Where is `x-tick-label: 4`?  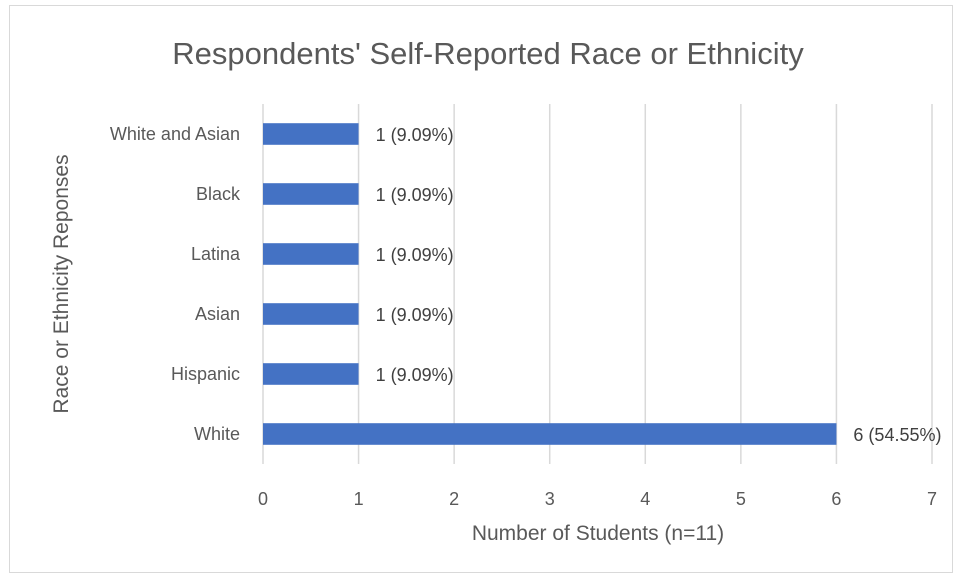 x-tick-label: 4 is located at coordinates (645, 499).